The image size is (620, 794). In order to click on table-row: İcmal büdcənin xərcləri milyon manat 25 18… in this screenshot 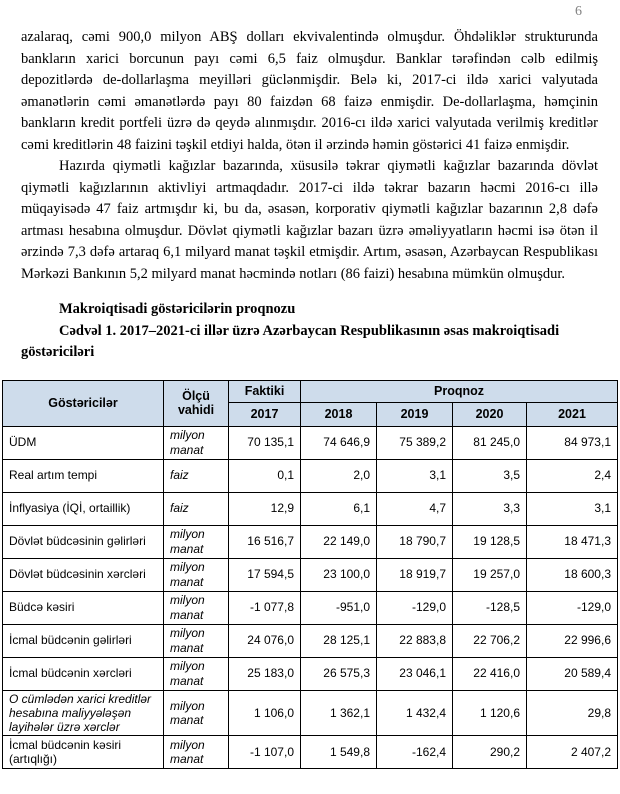, I will do `click(310, 673)`.